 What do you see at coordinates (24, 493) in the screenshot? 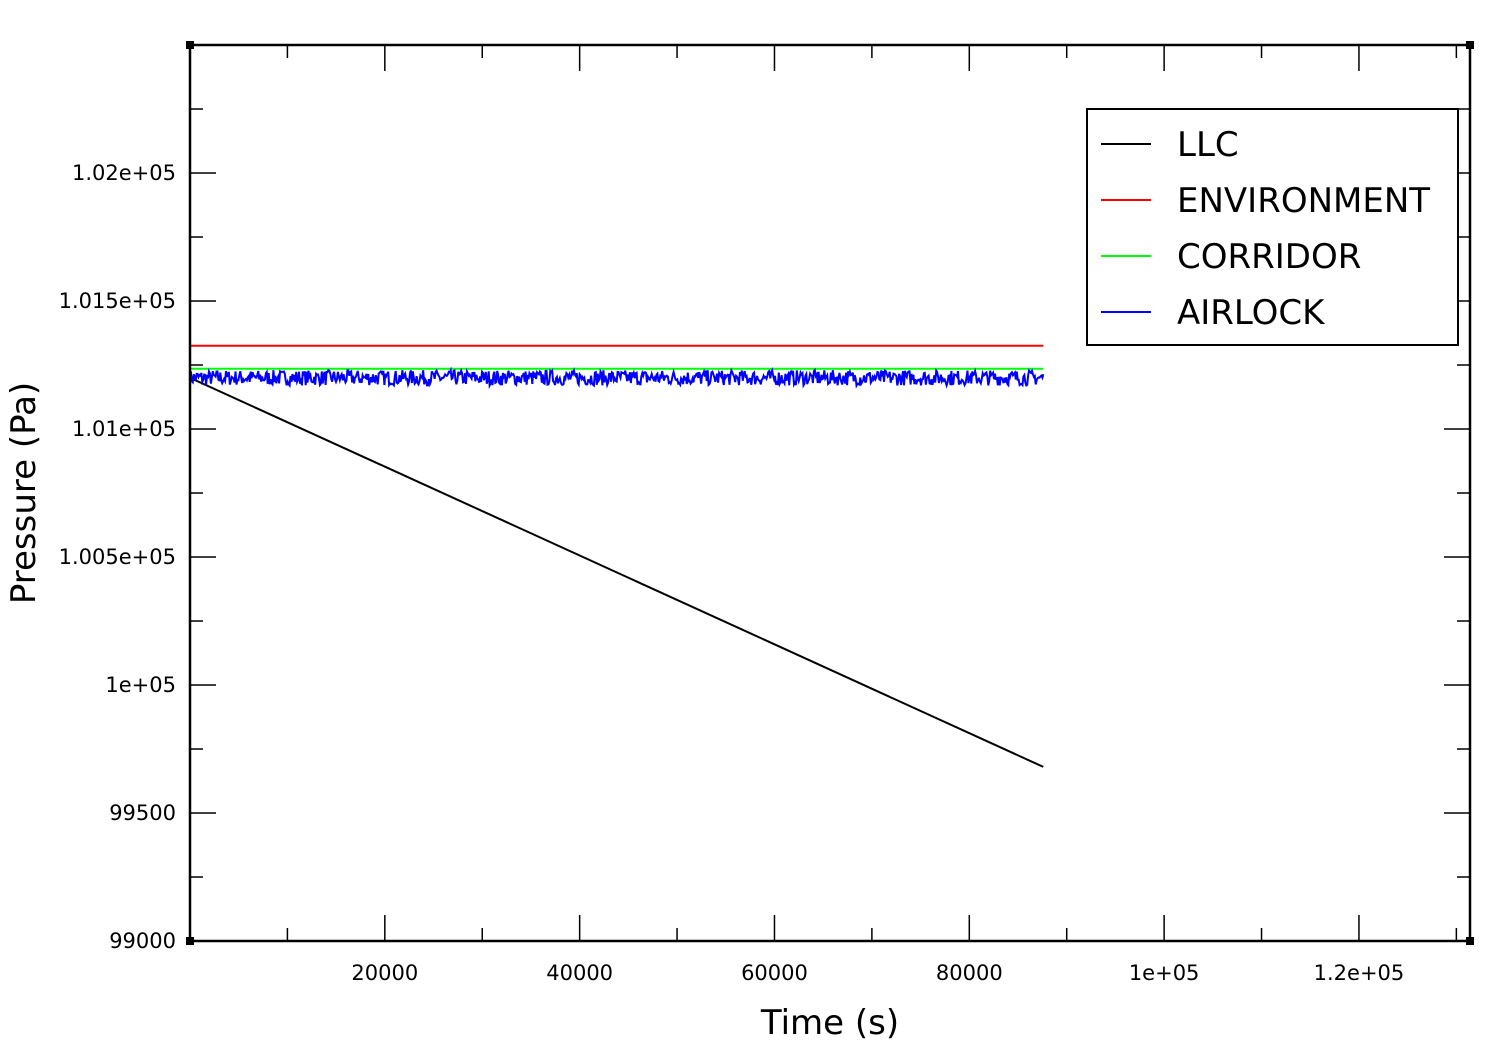
I see `y-axis-title: Pressure (Pa)` at bounding box center [24, 493].